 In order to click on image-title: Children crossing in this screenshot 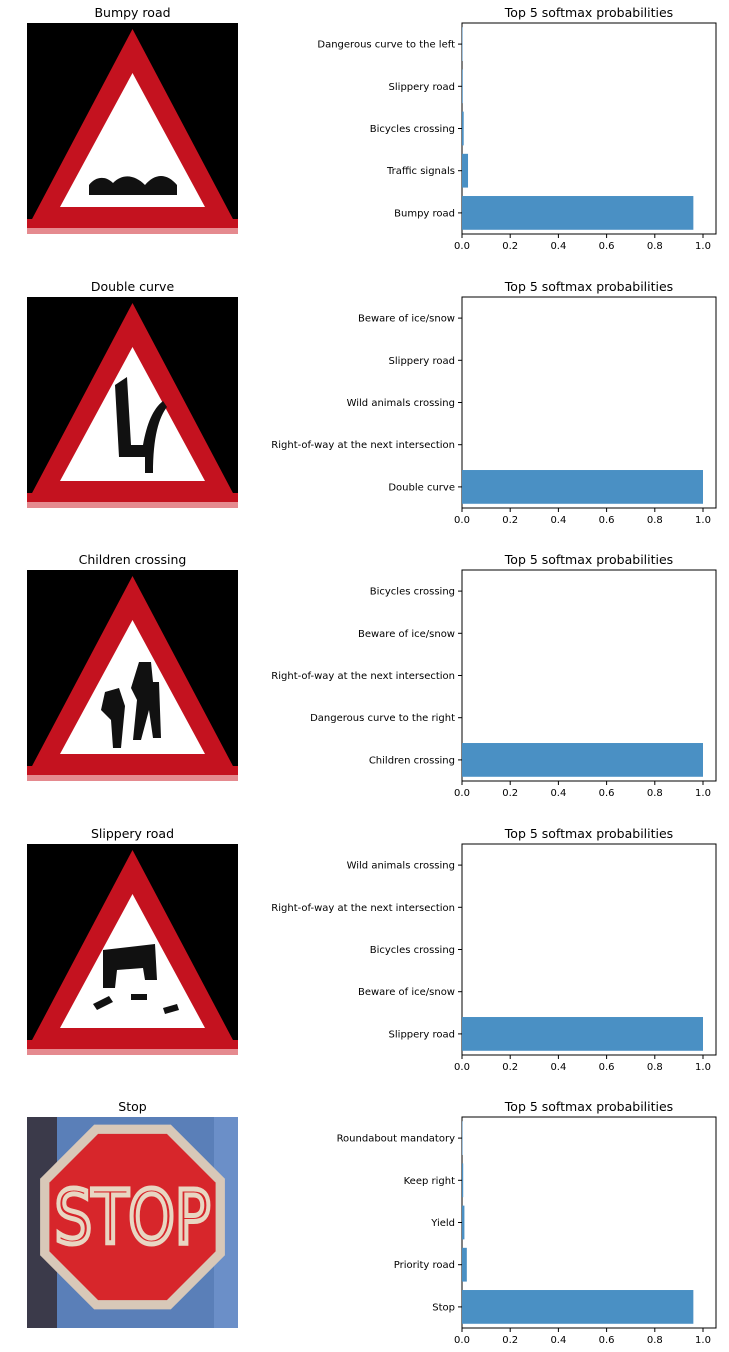, I will do `click(133, 559)`.